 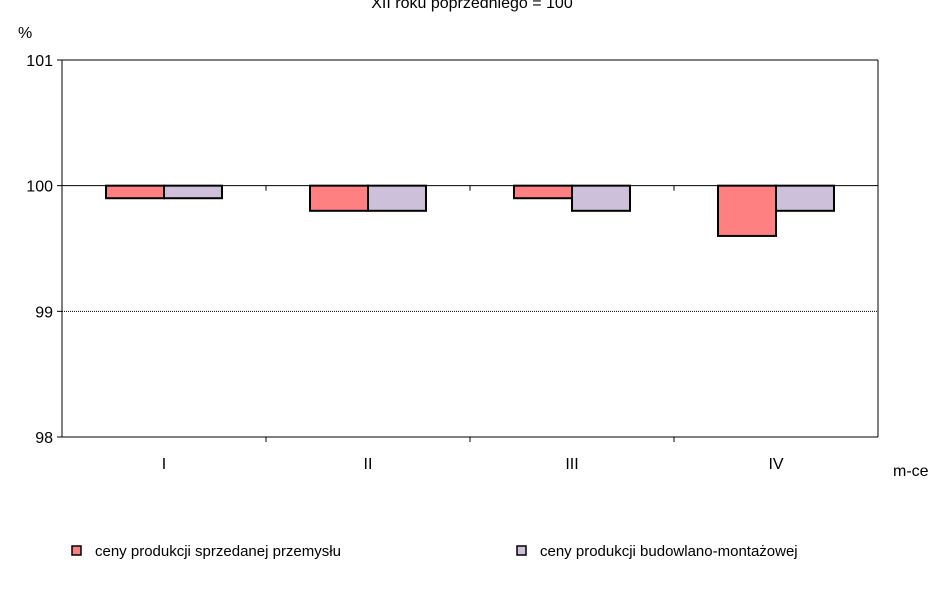 I want to click on y-tick-label-99: 99, so click(x=44, y=312).